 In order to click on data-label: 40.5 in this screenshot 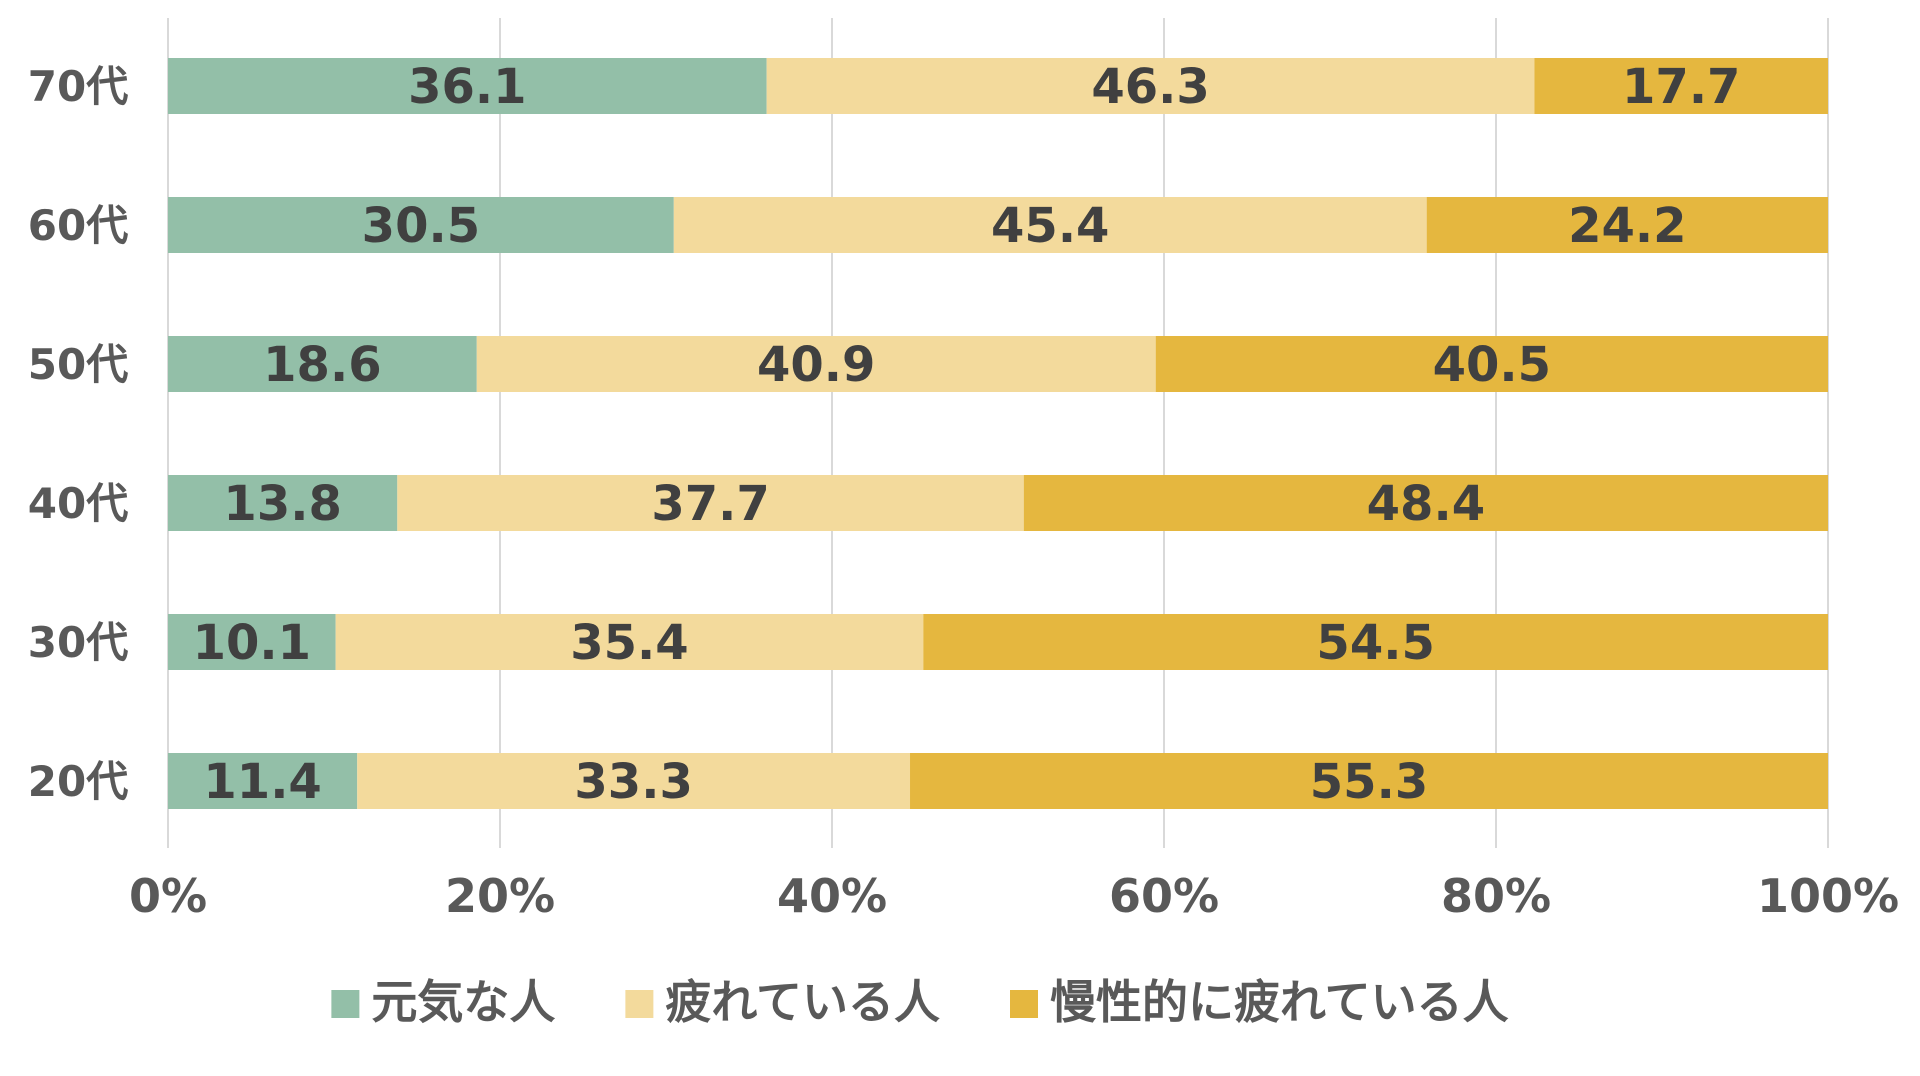, I will do `click(1492, 365)`.